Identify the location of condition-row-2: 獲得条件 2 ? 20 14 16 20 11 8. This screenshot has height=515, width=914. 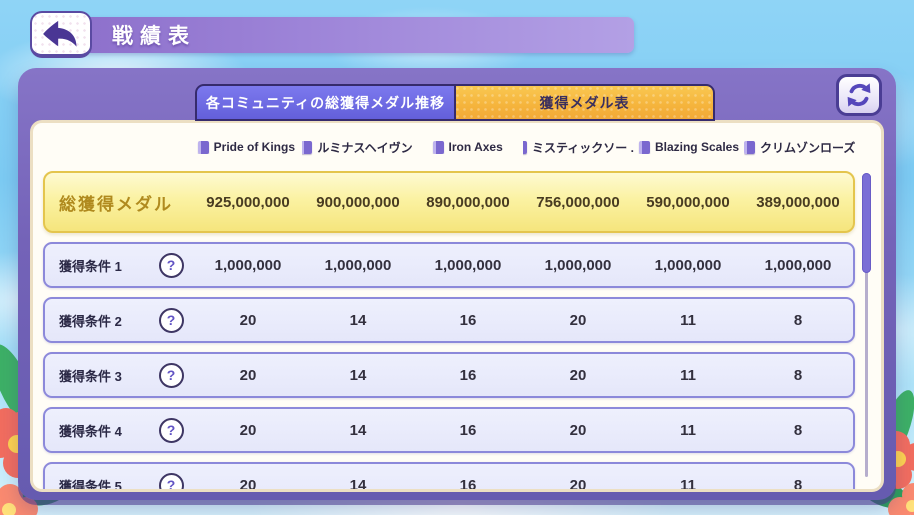
(449, 320).